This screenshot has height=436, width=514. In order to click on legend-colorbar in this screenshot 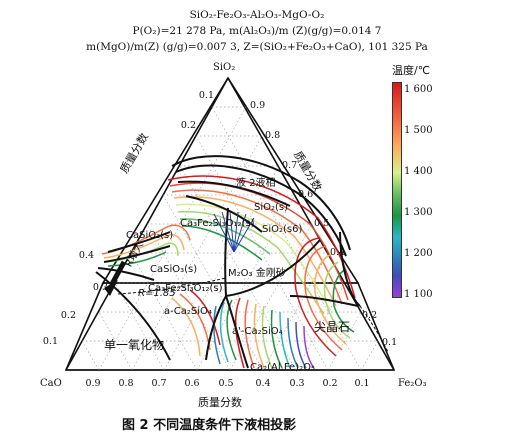, I will do `click(397, 190)`.